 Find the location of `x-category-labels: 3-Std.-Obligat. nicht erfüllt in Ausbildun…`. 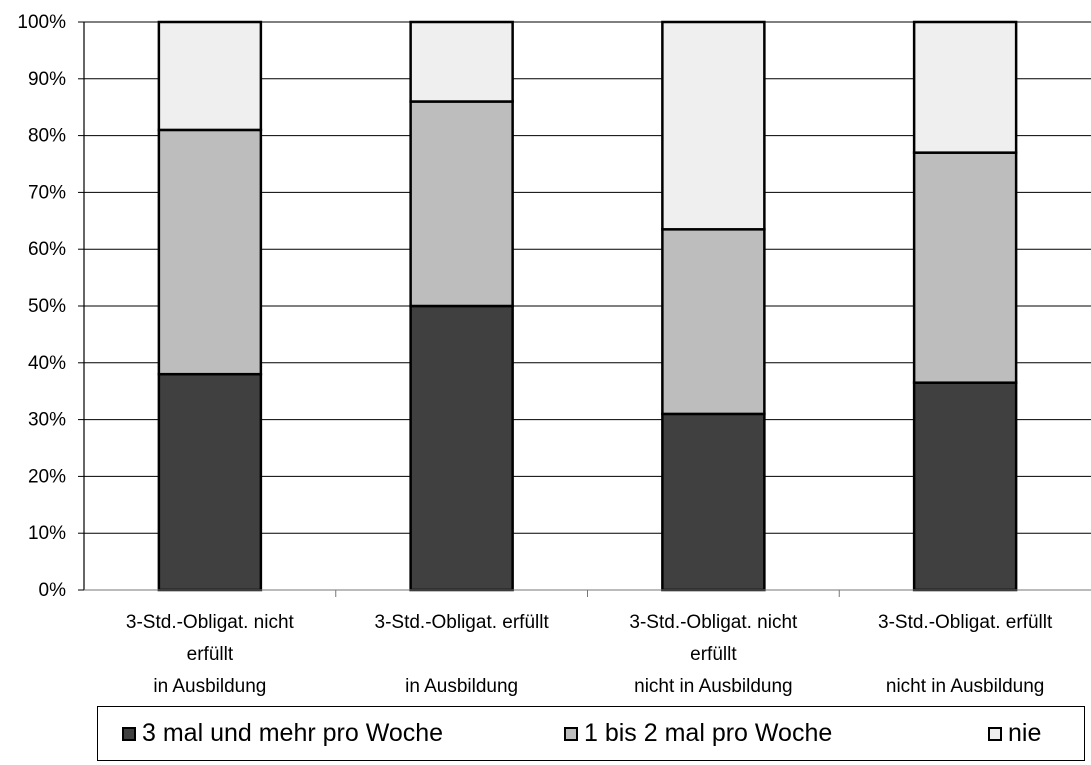

x-category-labels: 3-Std.-Obligat. nicht erfüllt in Ausbildun… is located at coordinates (589, 654).